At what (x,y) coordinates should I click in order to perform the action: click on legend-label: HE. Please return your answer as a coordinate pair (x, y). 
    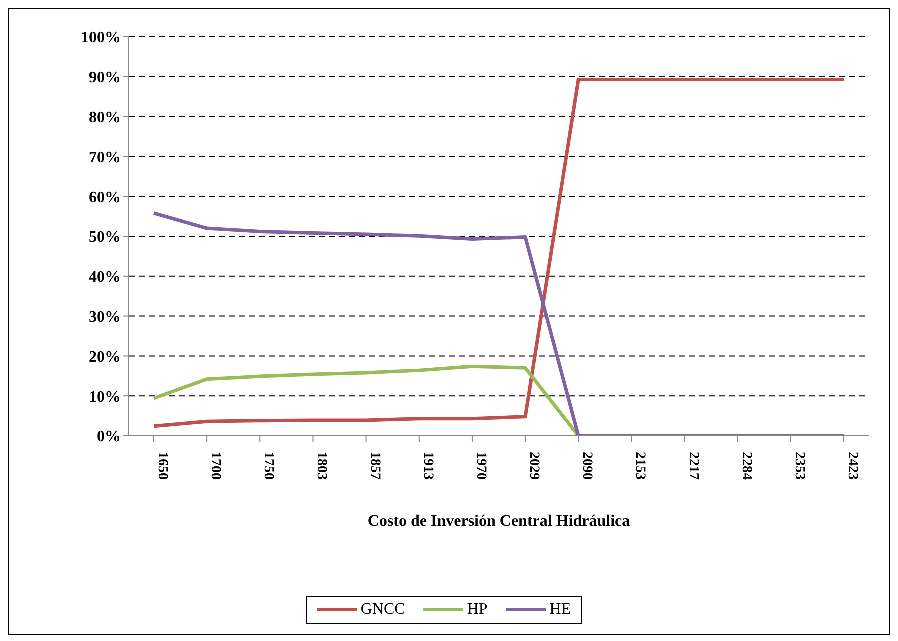
    Looking at the image, I should click on (560, 610).